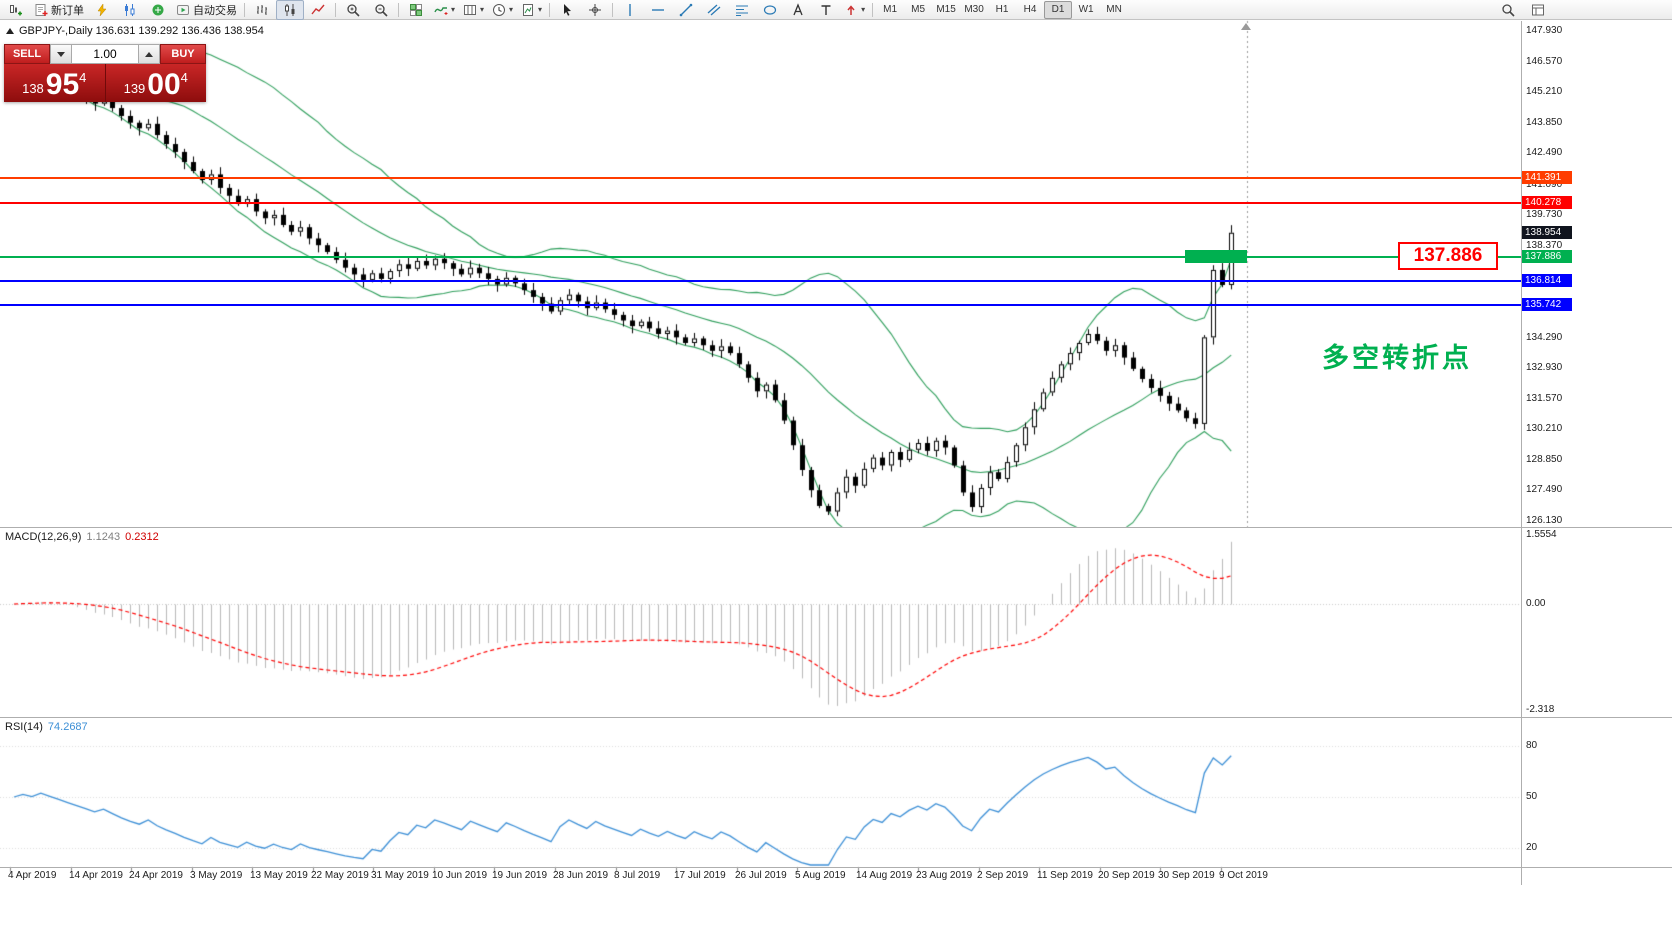 This screenshot has width=1672, height=945. Describe the element at coordinates (637, 875) in the screenshot. I see `date-axis-label: 8 Jul 2019` at that location.